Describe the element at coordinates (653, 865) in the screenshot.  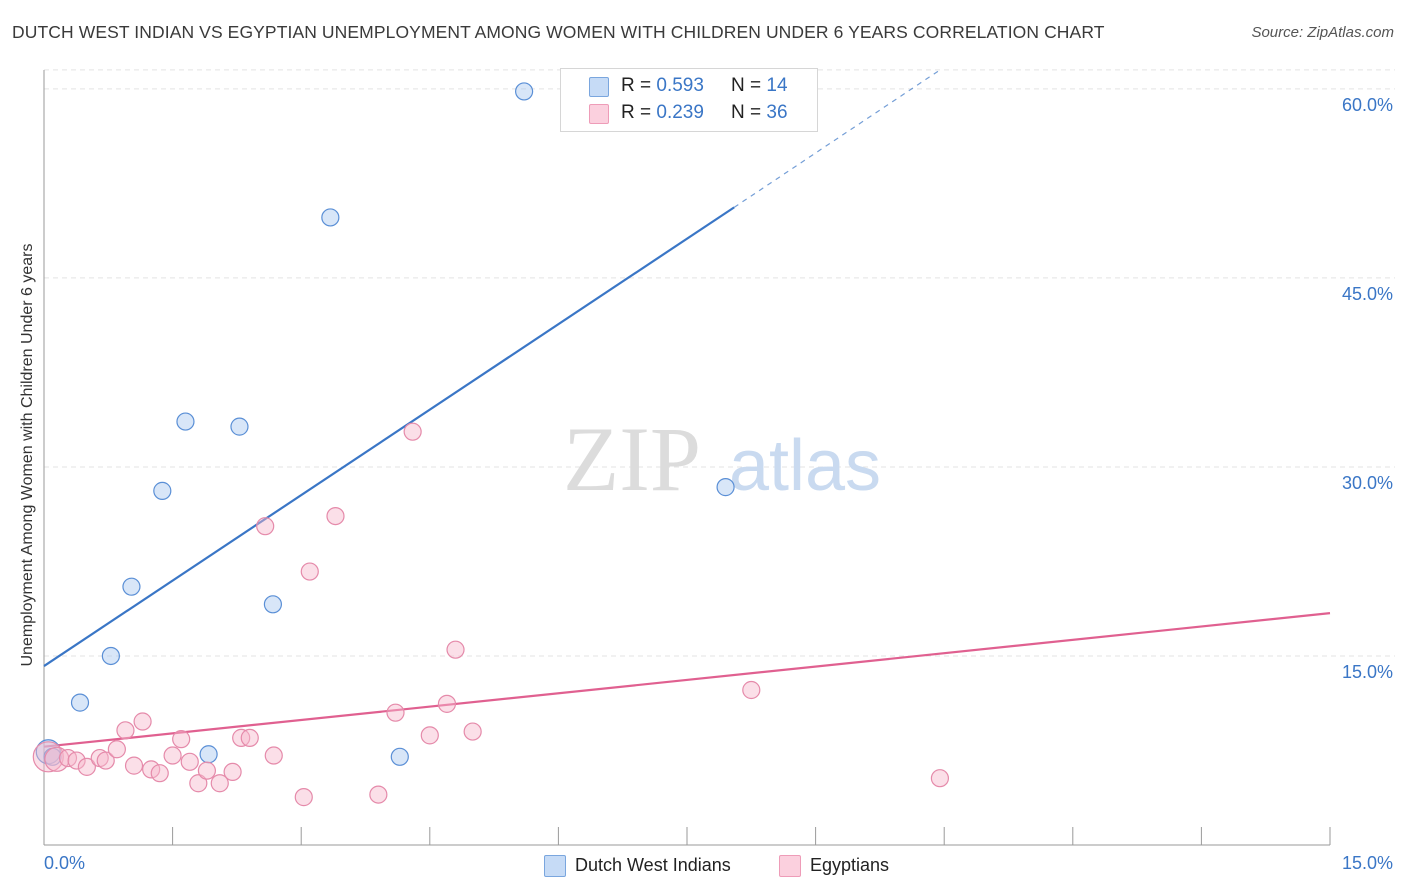
I see `legend-label-dutch: Dutch West Indians` at that location.